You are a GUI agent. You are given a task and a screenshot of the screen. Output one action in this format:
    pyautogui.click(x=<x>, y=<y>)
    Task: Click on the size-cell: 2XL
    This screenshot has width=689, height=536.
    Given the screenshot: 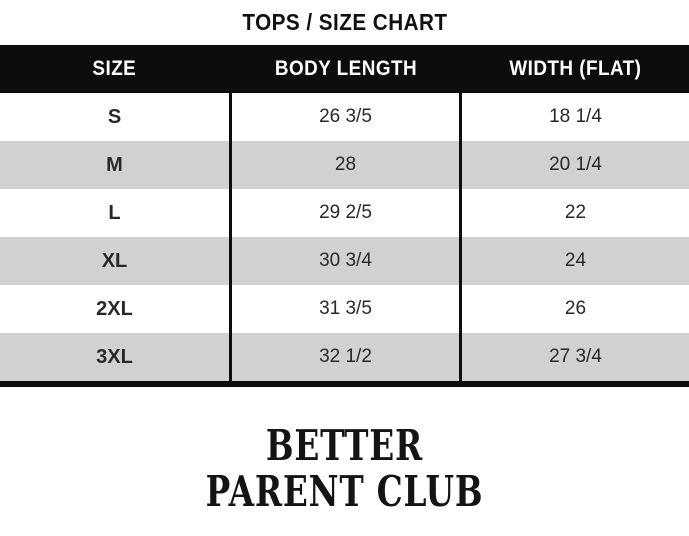 What is the action you would take?
    pyautogui.click(x=114, y=308)
    